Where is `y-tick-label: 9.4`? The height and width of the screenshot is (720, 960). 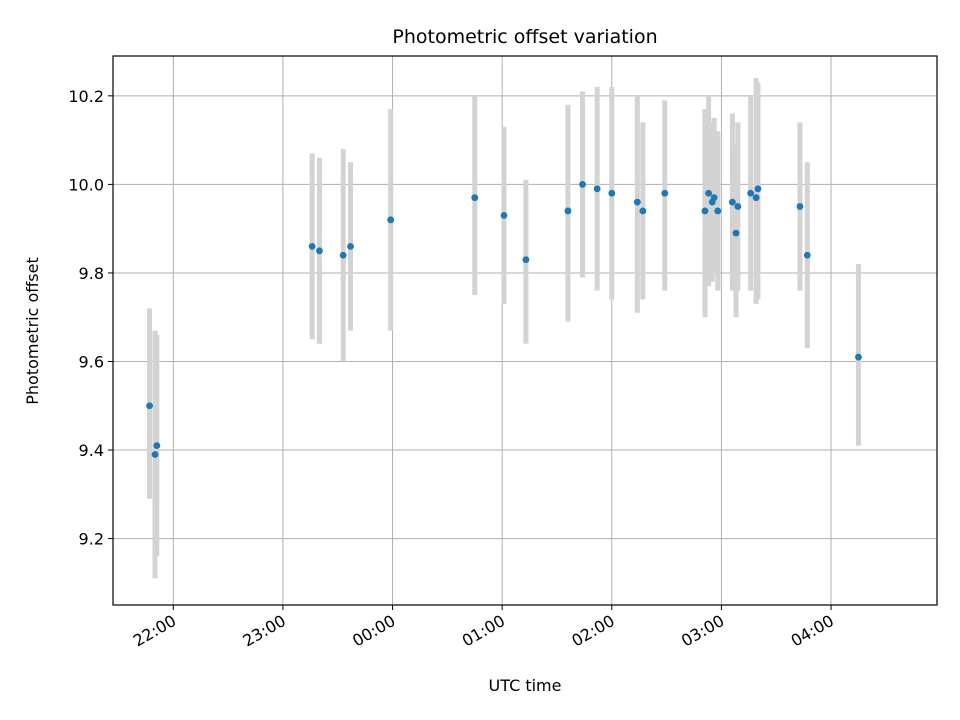
y-tick-label: 9.4 is located at coordinates (91, 450).